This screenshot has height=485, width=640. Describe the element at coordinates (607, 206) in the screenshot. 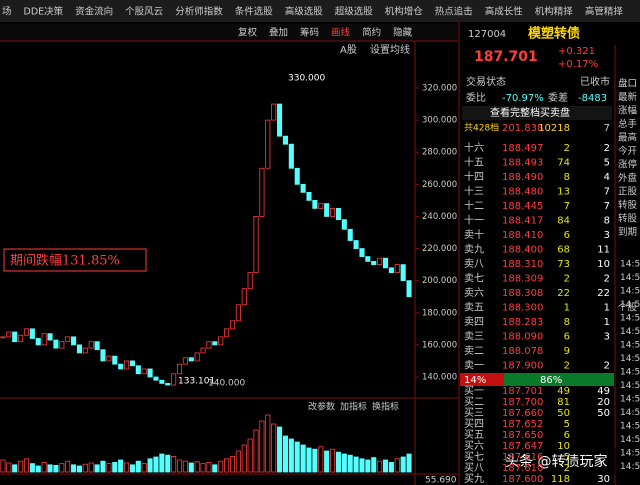

I see `level-delta: 7` at that location.